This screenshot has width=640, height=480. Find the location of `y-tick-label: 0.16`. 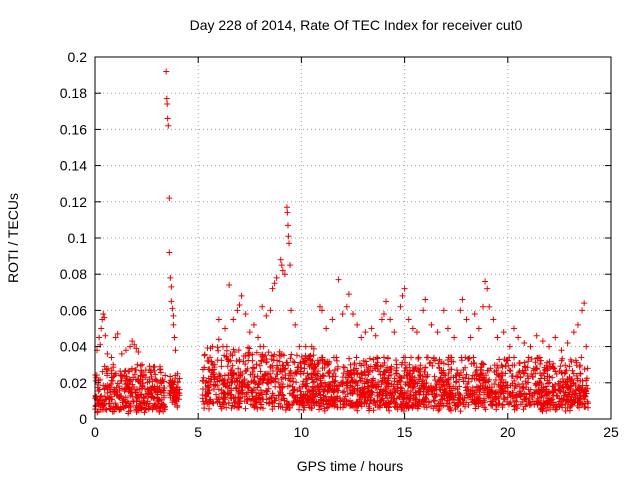

y-tick-label: 0.16 is located at coordinates (73, 129).